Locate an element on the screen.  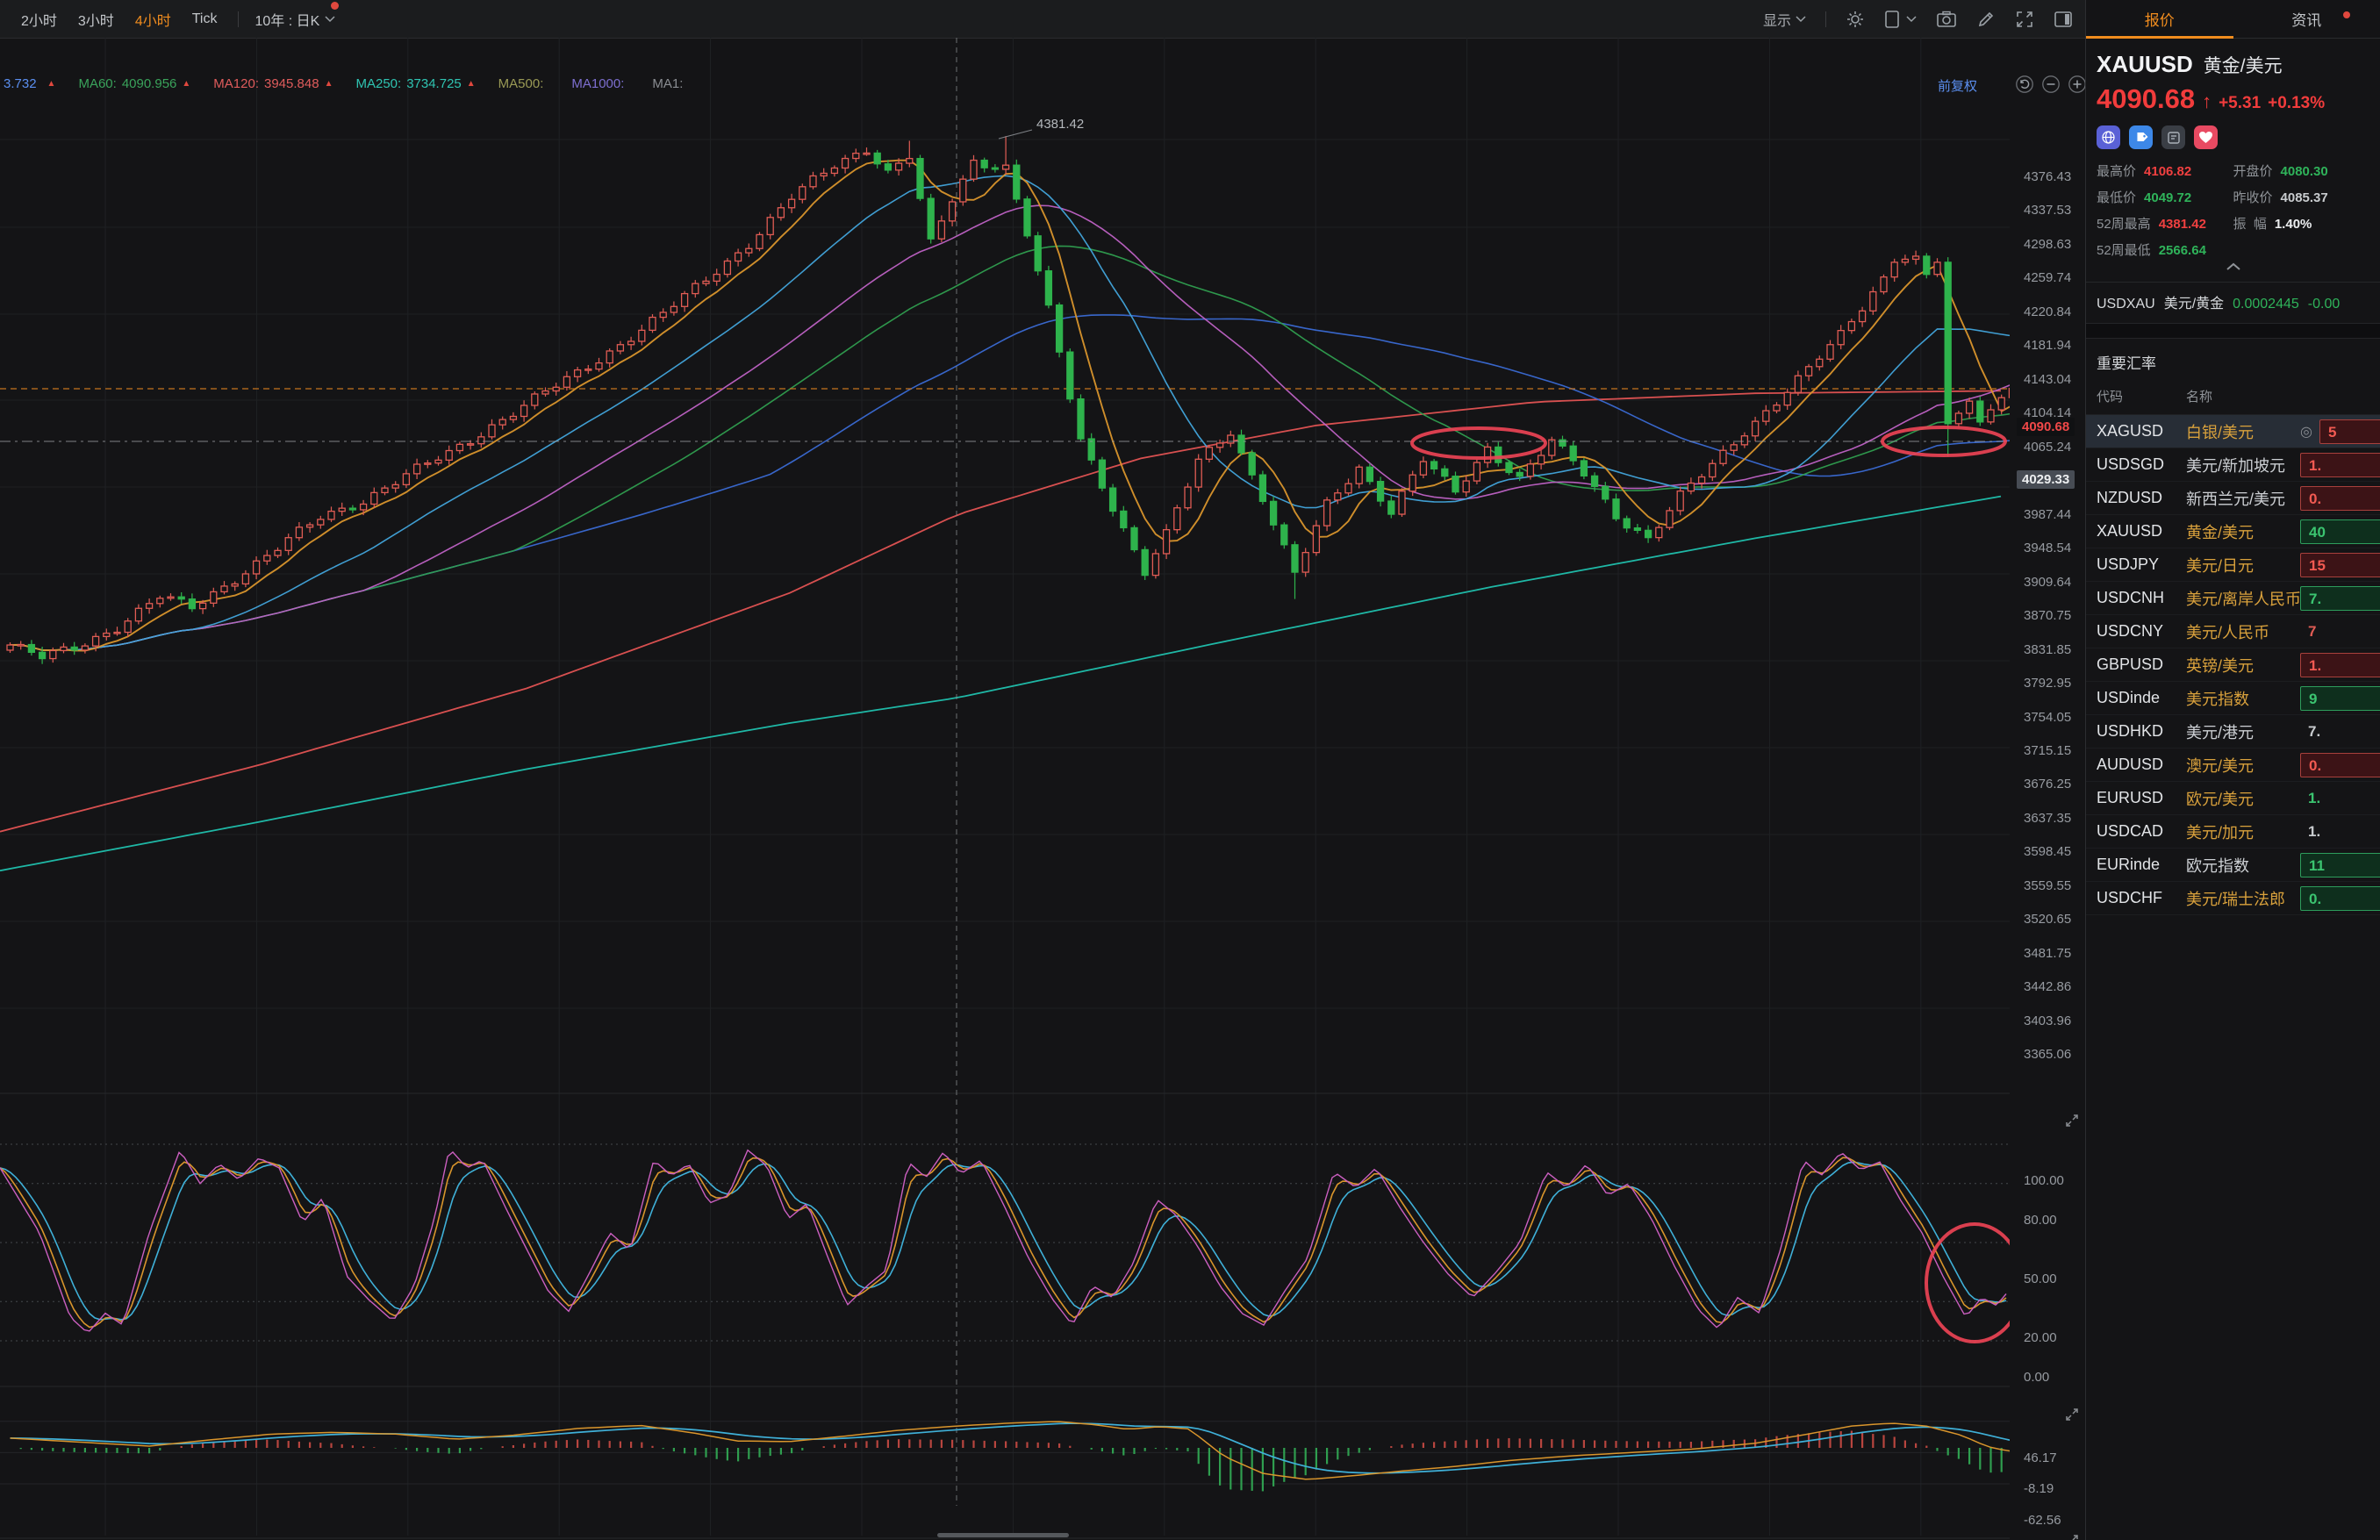
quote-row: USDCHF 美元/瑞士法郎 ◎ 0. is located at coordinates (2233, 898).